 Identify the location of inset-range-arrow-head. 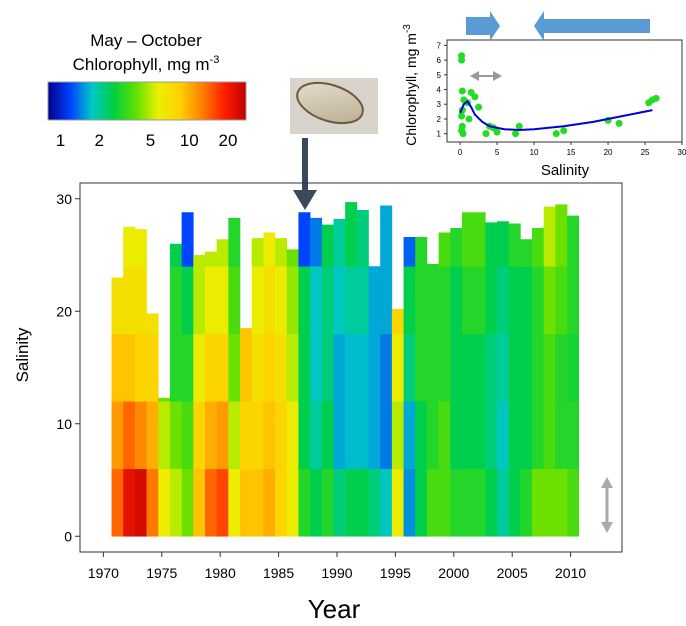
(497, 76).